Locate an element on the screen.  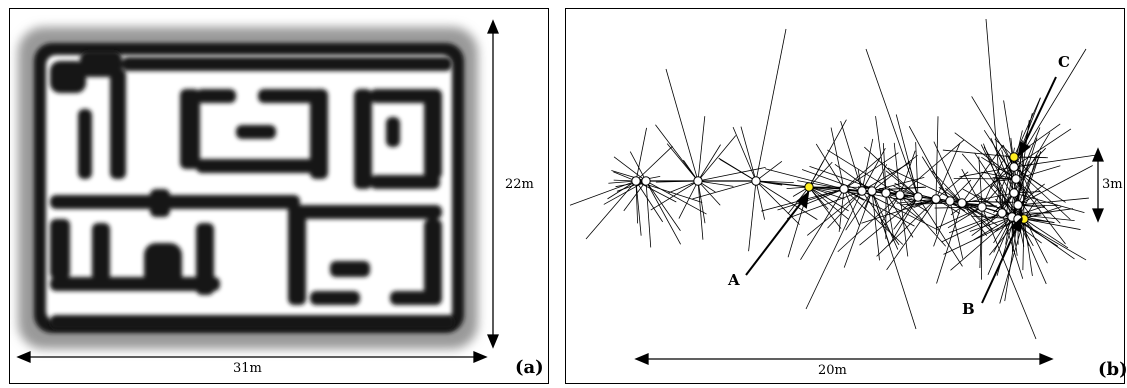
point-label-b: B is located at coordinates (968, 309).